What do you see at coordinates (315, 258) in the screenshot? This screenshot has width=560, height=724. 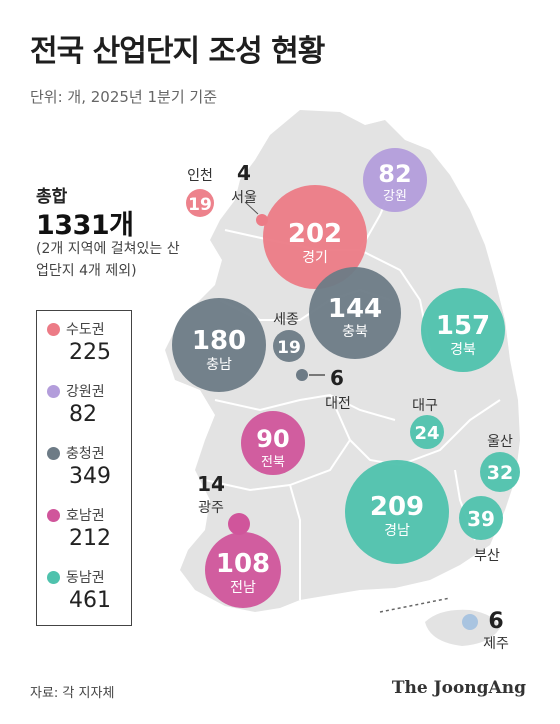 I see `label-gyeonggi: 경기` at bounding box center [315, 258].